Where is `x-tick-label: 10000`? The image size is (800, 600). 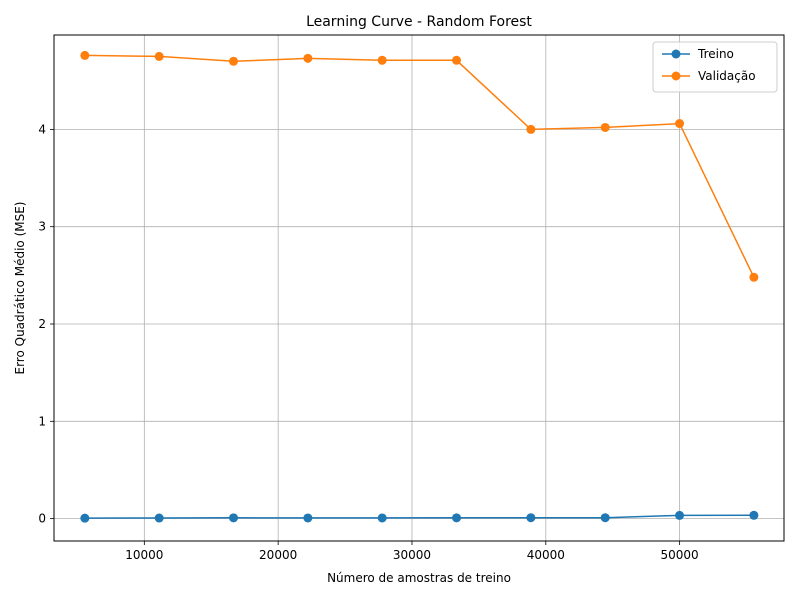 x-tick-label: 10000 is located at coordinates (144, 555).